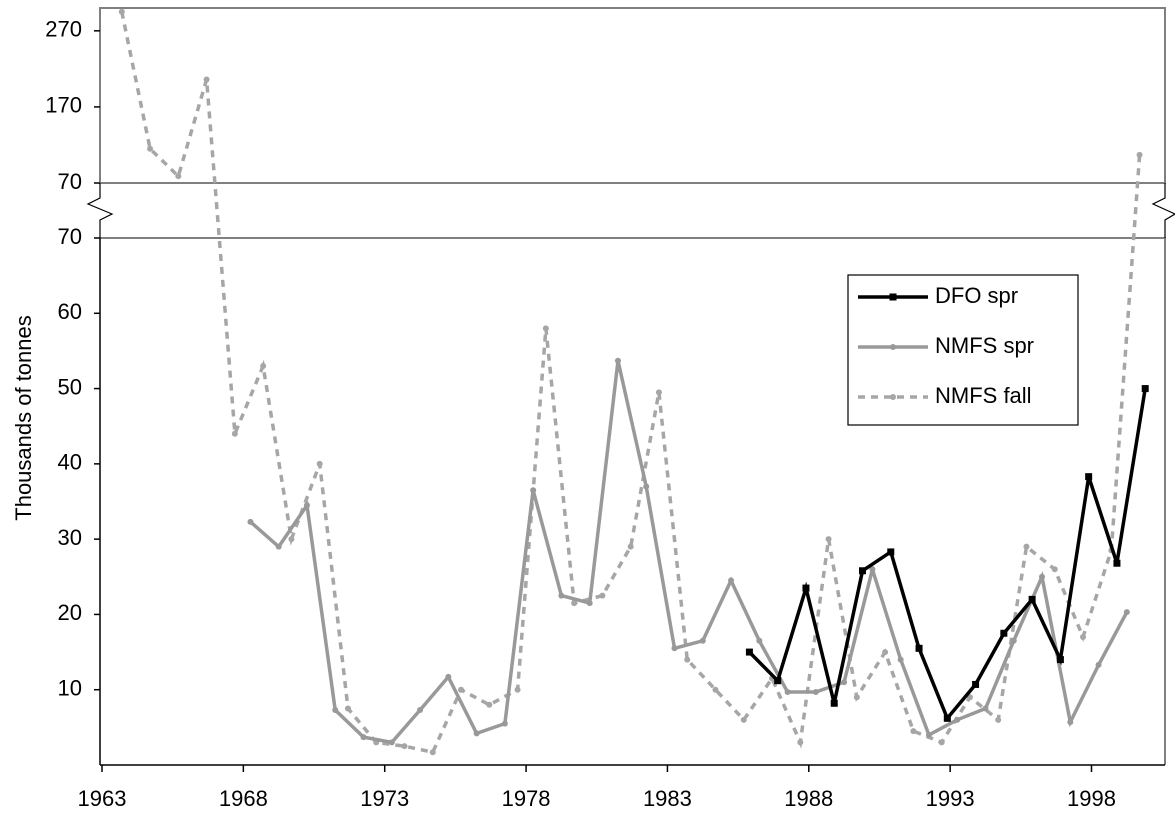  I want to click on y-tick-label: 170, so click(63, 105).